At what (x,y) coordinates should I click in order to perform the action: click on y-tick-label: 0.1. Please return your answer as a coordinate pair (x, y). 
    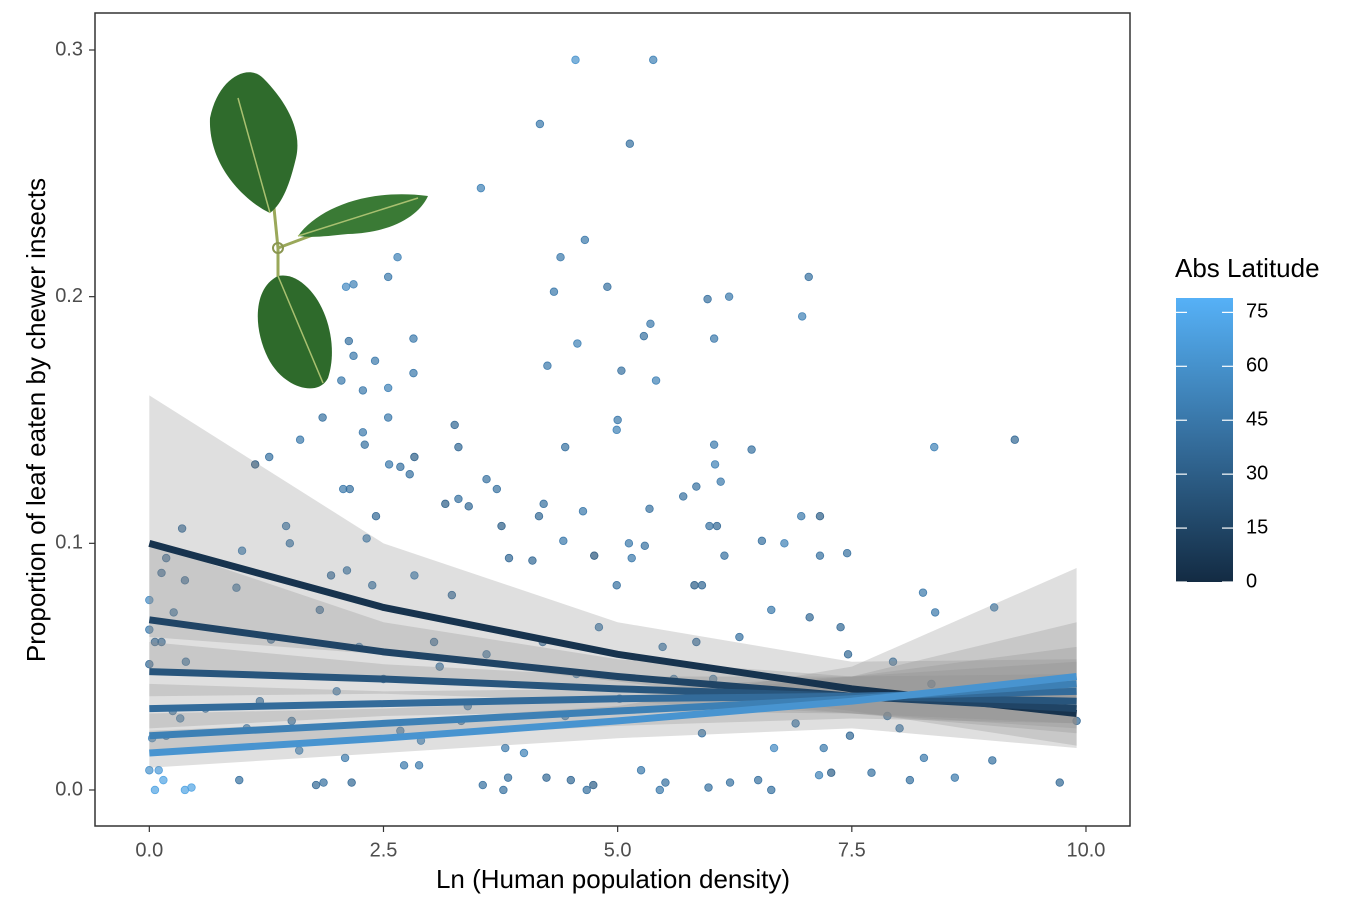
    Looking at the image, I should click on (69, 543).